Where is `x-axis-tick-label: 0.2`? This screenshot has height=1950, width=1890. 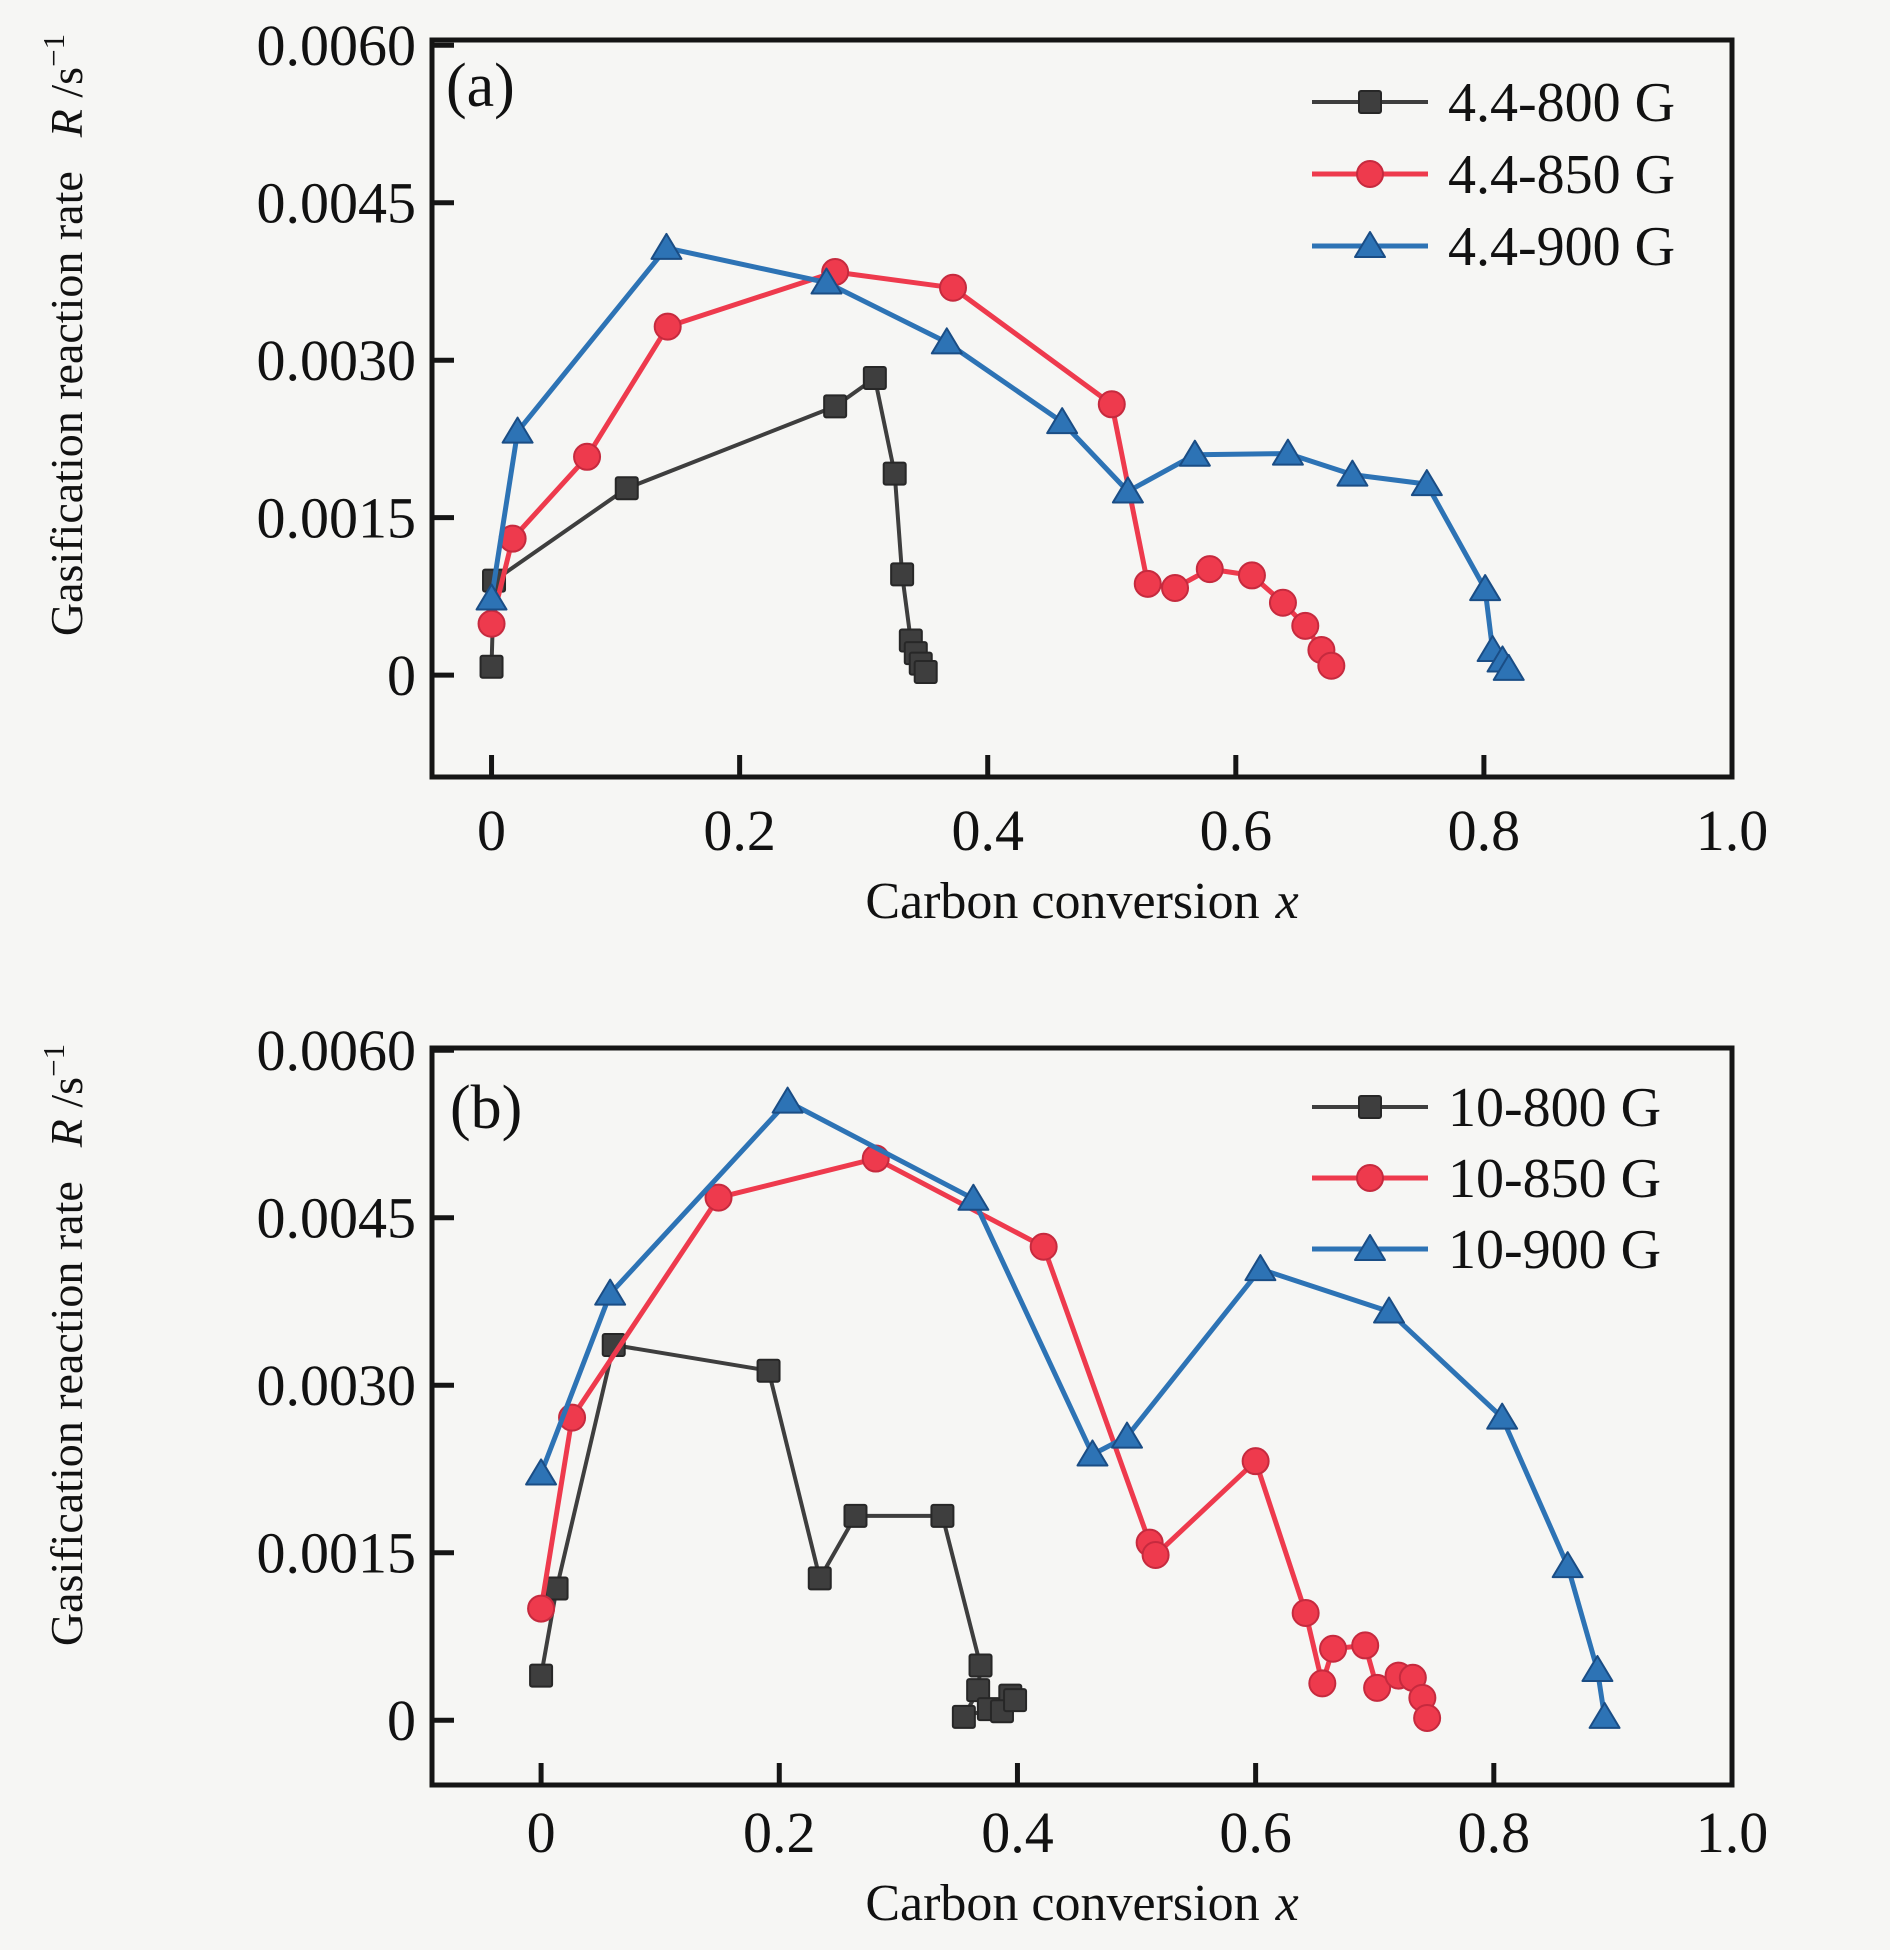
x-axis-tick-label: 0.2 is located at coordinates (779, 1832).